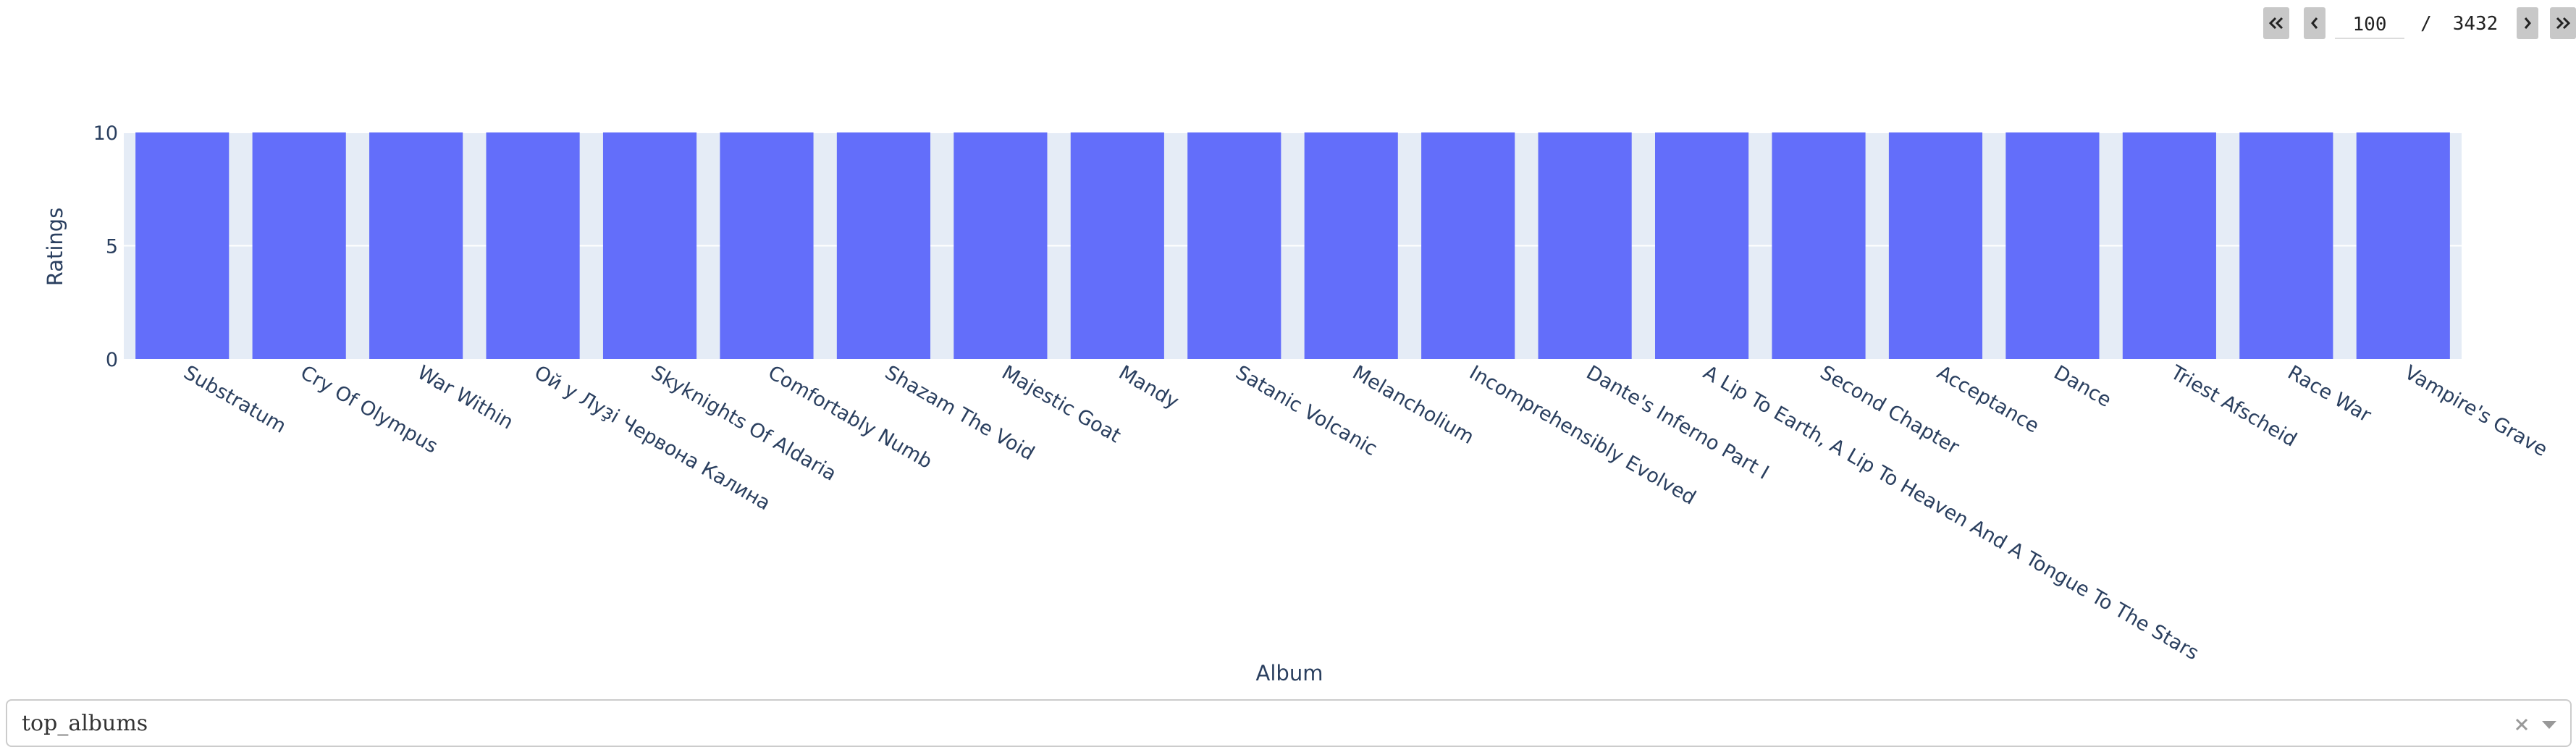 This screenshot has width=2576, height=747. Describe the element at coordinates (85, 723) in the screenshot. I see `dataset-select-value: top_albums` at that location.